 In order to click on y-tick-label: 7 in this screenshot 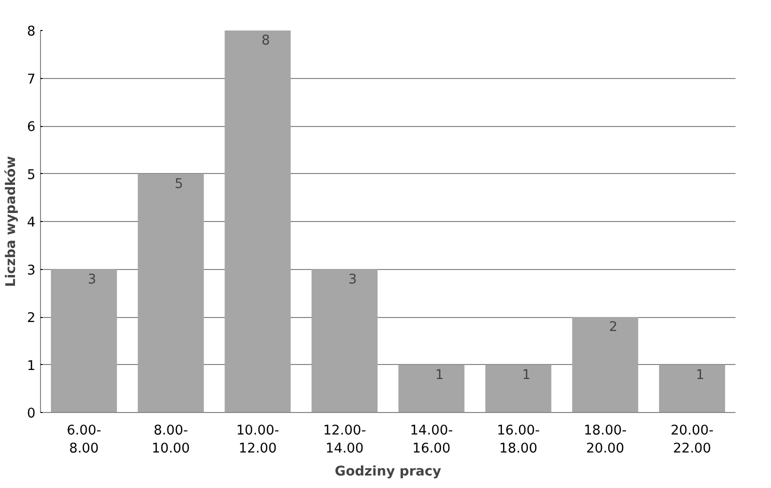, I will do `click(31, 80)`.